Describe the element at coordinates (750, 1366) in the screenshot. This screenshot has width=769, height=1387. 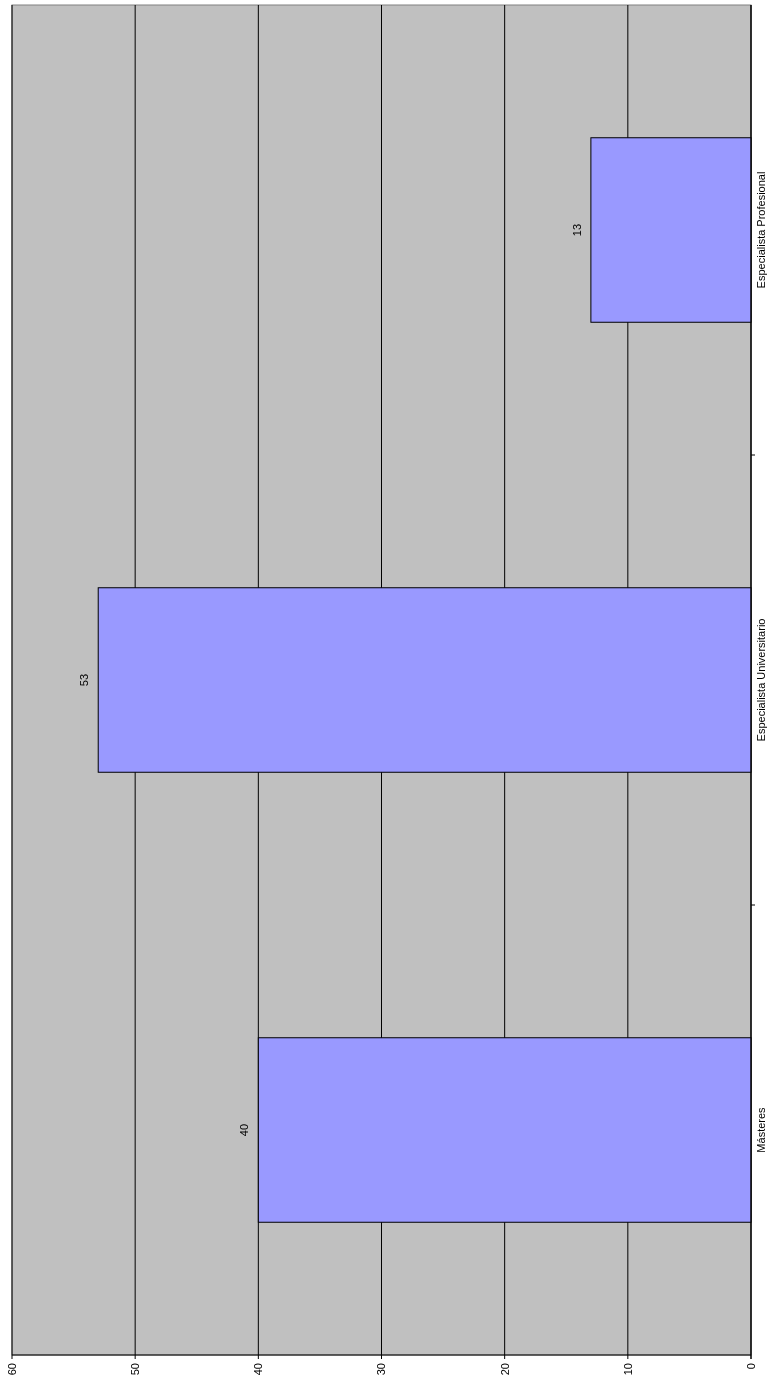
I see `x-tick-label: 0` at that location.